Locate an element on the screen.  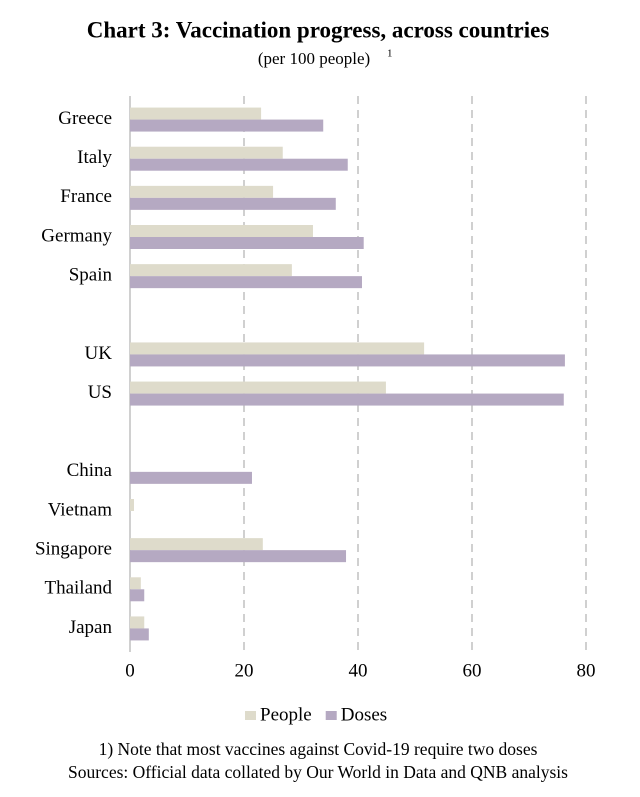
y-tick-label: Spain is located at coordinates (91, 275).